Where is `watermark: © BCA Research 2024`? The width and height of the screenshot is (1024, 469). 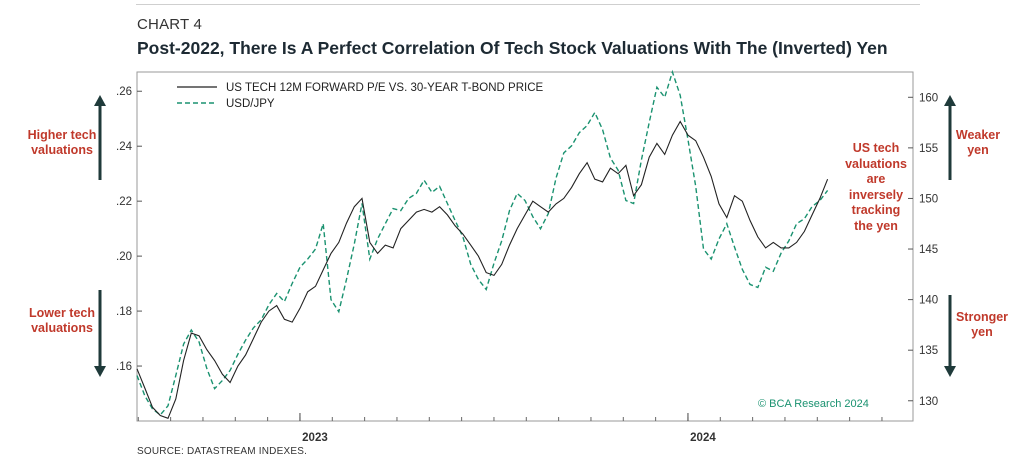 watermark: © BCA Research 2024 is located at coordinates (813, 404).